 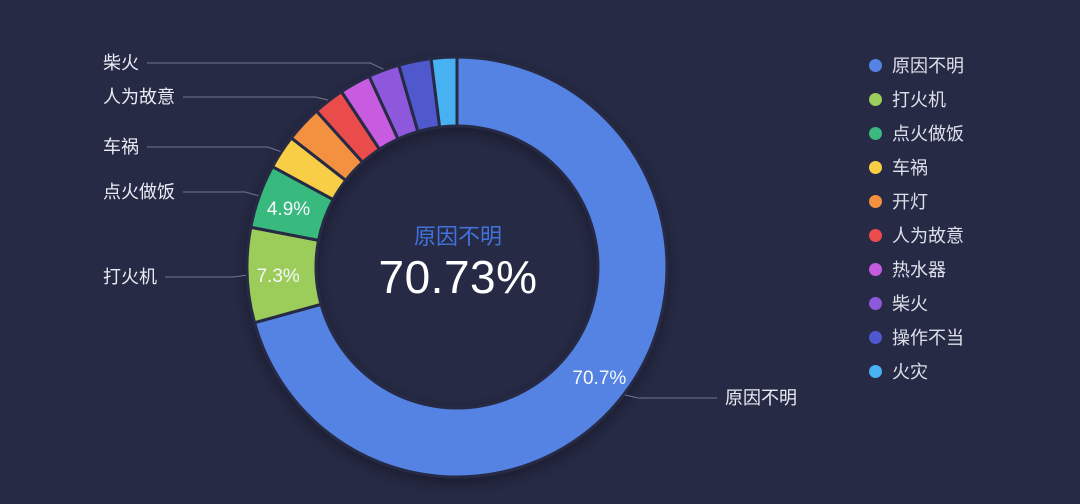 I want to click on slice-callout-label: 人为故意, so click(x=139, y=97).